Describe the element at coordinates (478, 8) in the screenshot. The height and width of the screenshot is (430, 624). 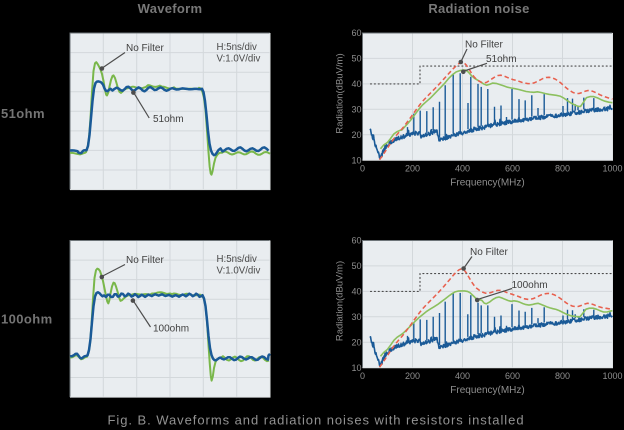
I see `svg-text: Radiation noise` at that location.